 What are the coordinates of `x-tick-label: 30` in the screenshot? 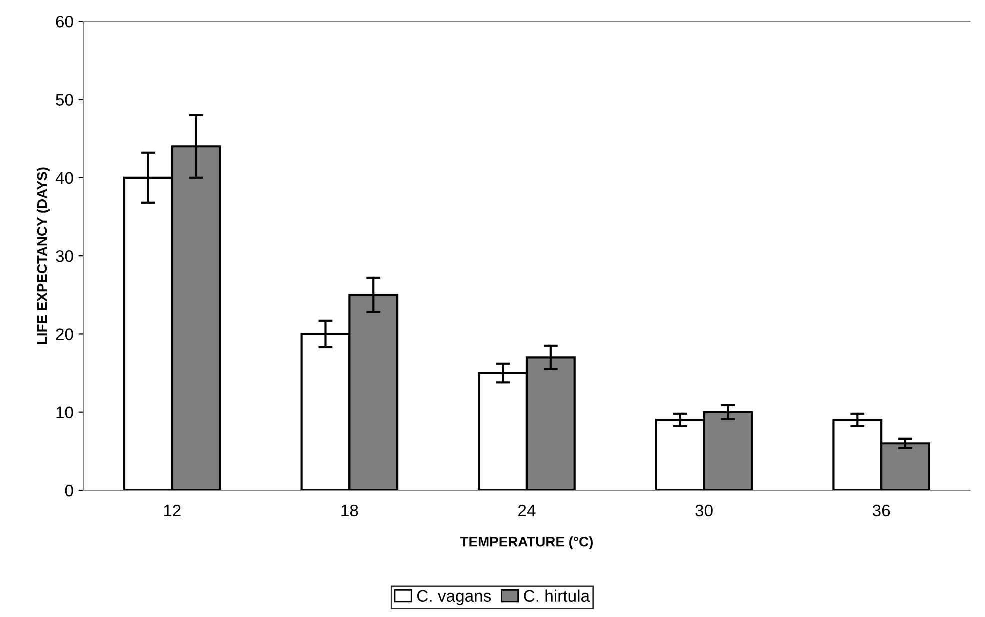 It's located at (704, 510).